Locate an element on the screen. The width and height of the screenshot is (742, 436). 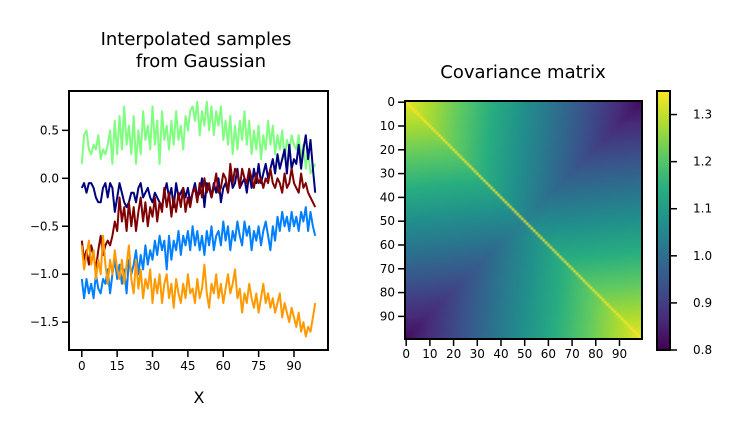
line-y-tick-label: −0.5 is located at coordinates (44, 226).